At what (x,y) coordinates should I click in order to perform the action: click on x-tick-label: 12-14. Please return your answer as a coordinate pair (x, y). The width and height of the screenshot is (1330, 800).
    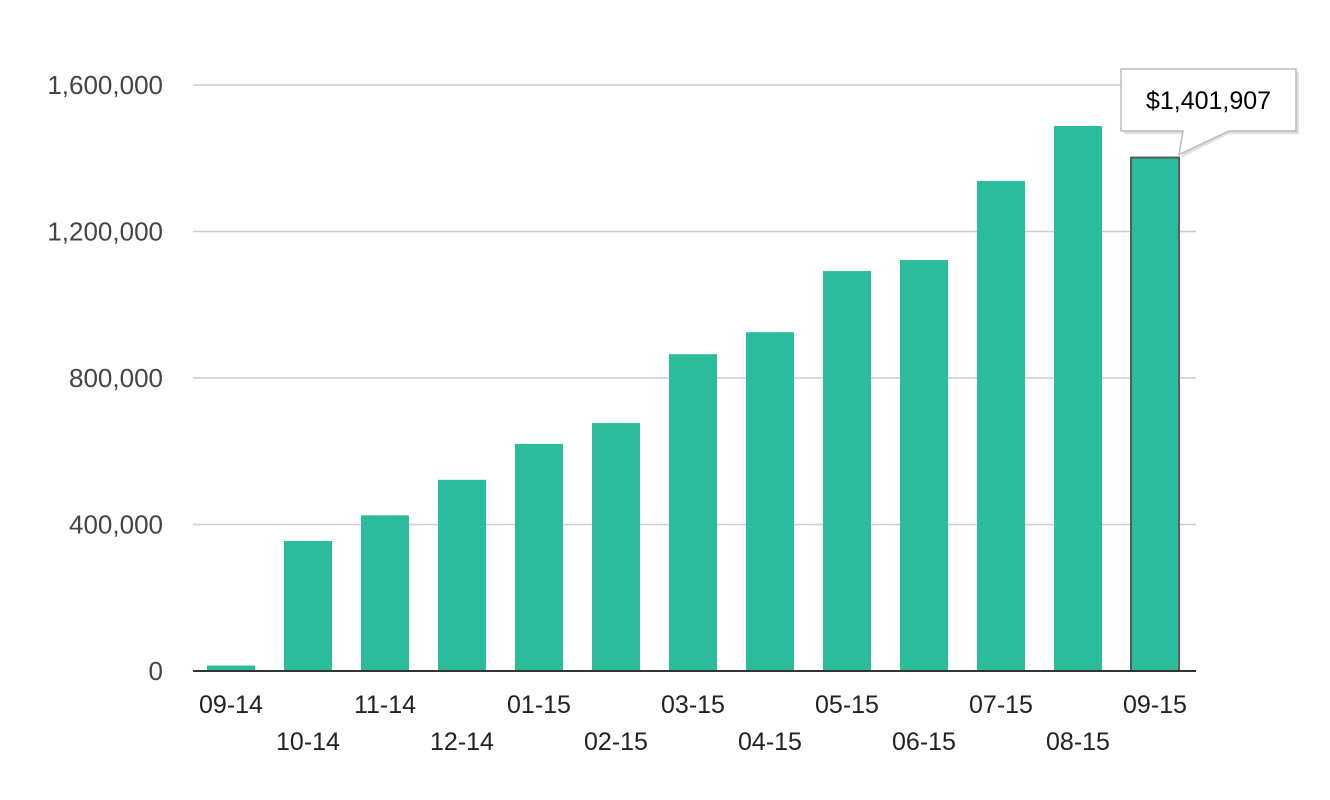
    Looking at the image, I should click on (462, 742).